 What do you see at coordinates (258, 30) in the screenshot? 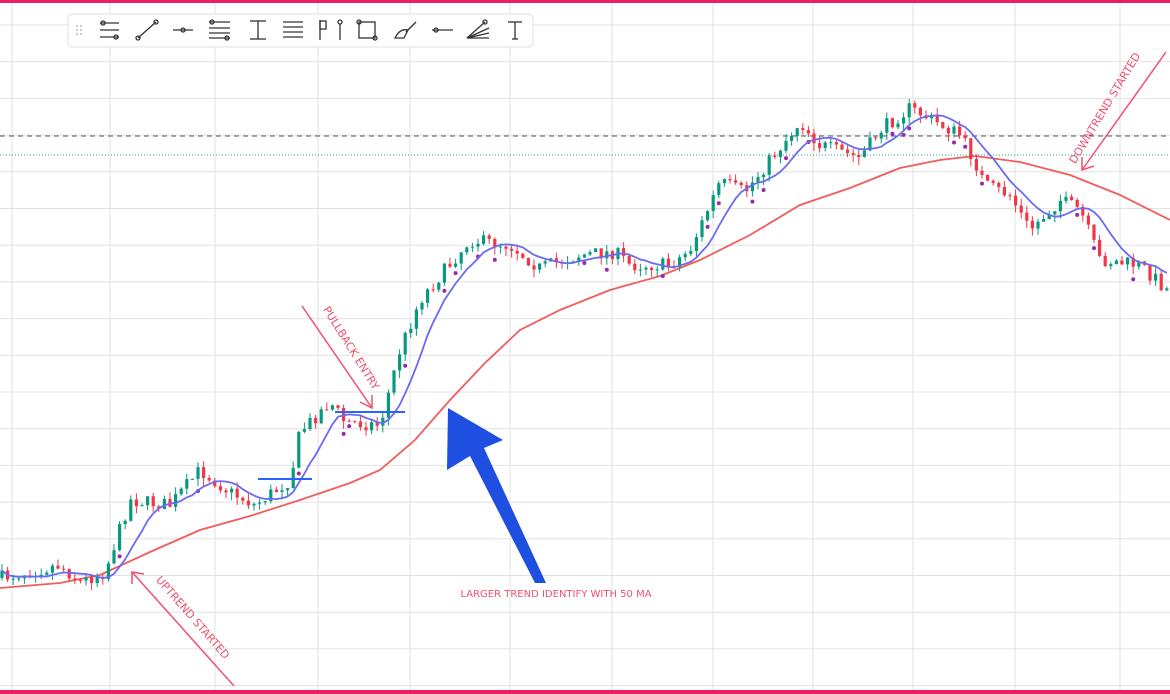
I see `tool-range` at bounding box center [258, 30].